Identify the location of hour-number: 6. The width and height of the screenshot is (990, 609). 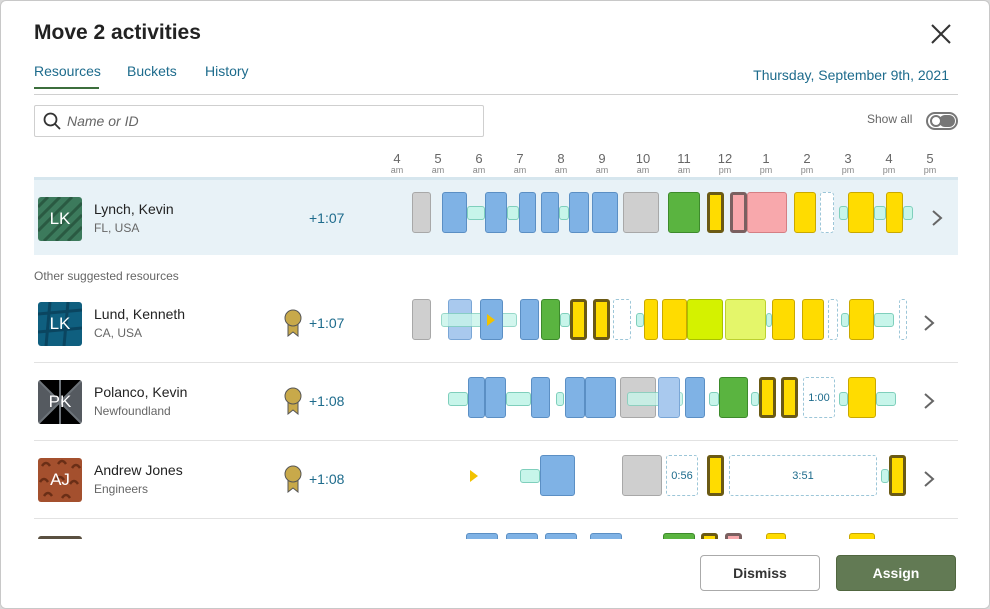
(479, 158).